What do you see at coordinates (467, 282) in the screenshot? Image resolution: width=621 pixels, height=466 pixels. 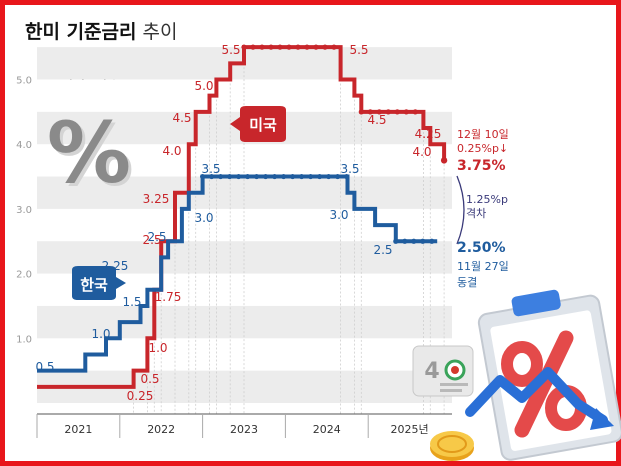 I see `kr-status: 동결` at bounding box center [467, 282].